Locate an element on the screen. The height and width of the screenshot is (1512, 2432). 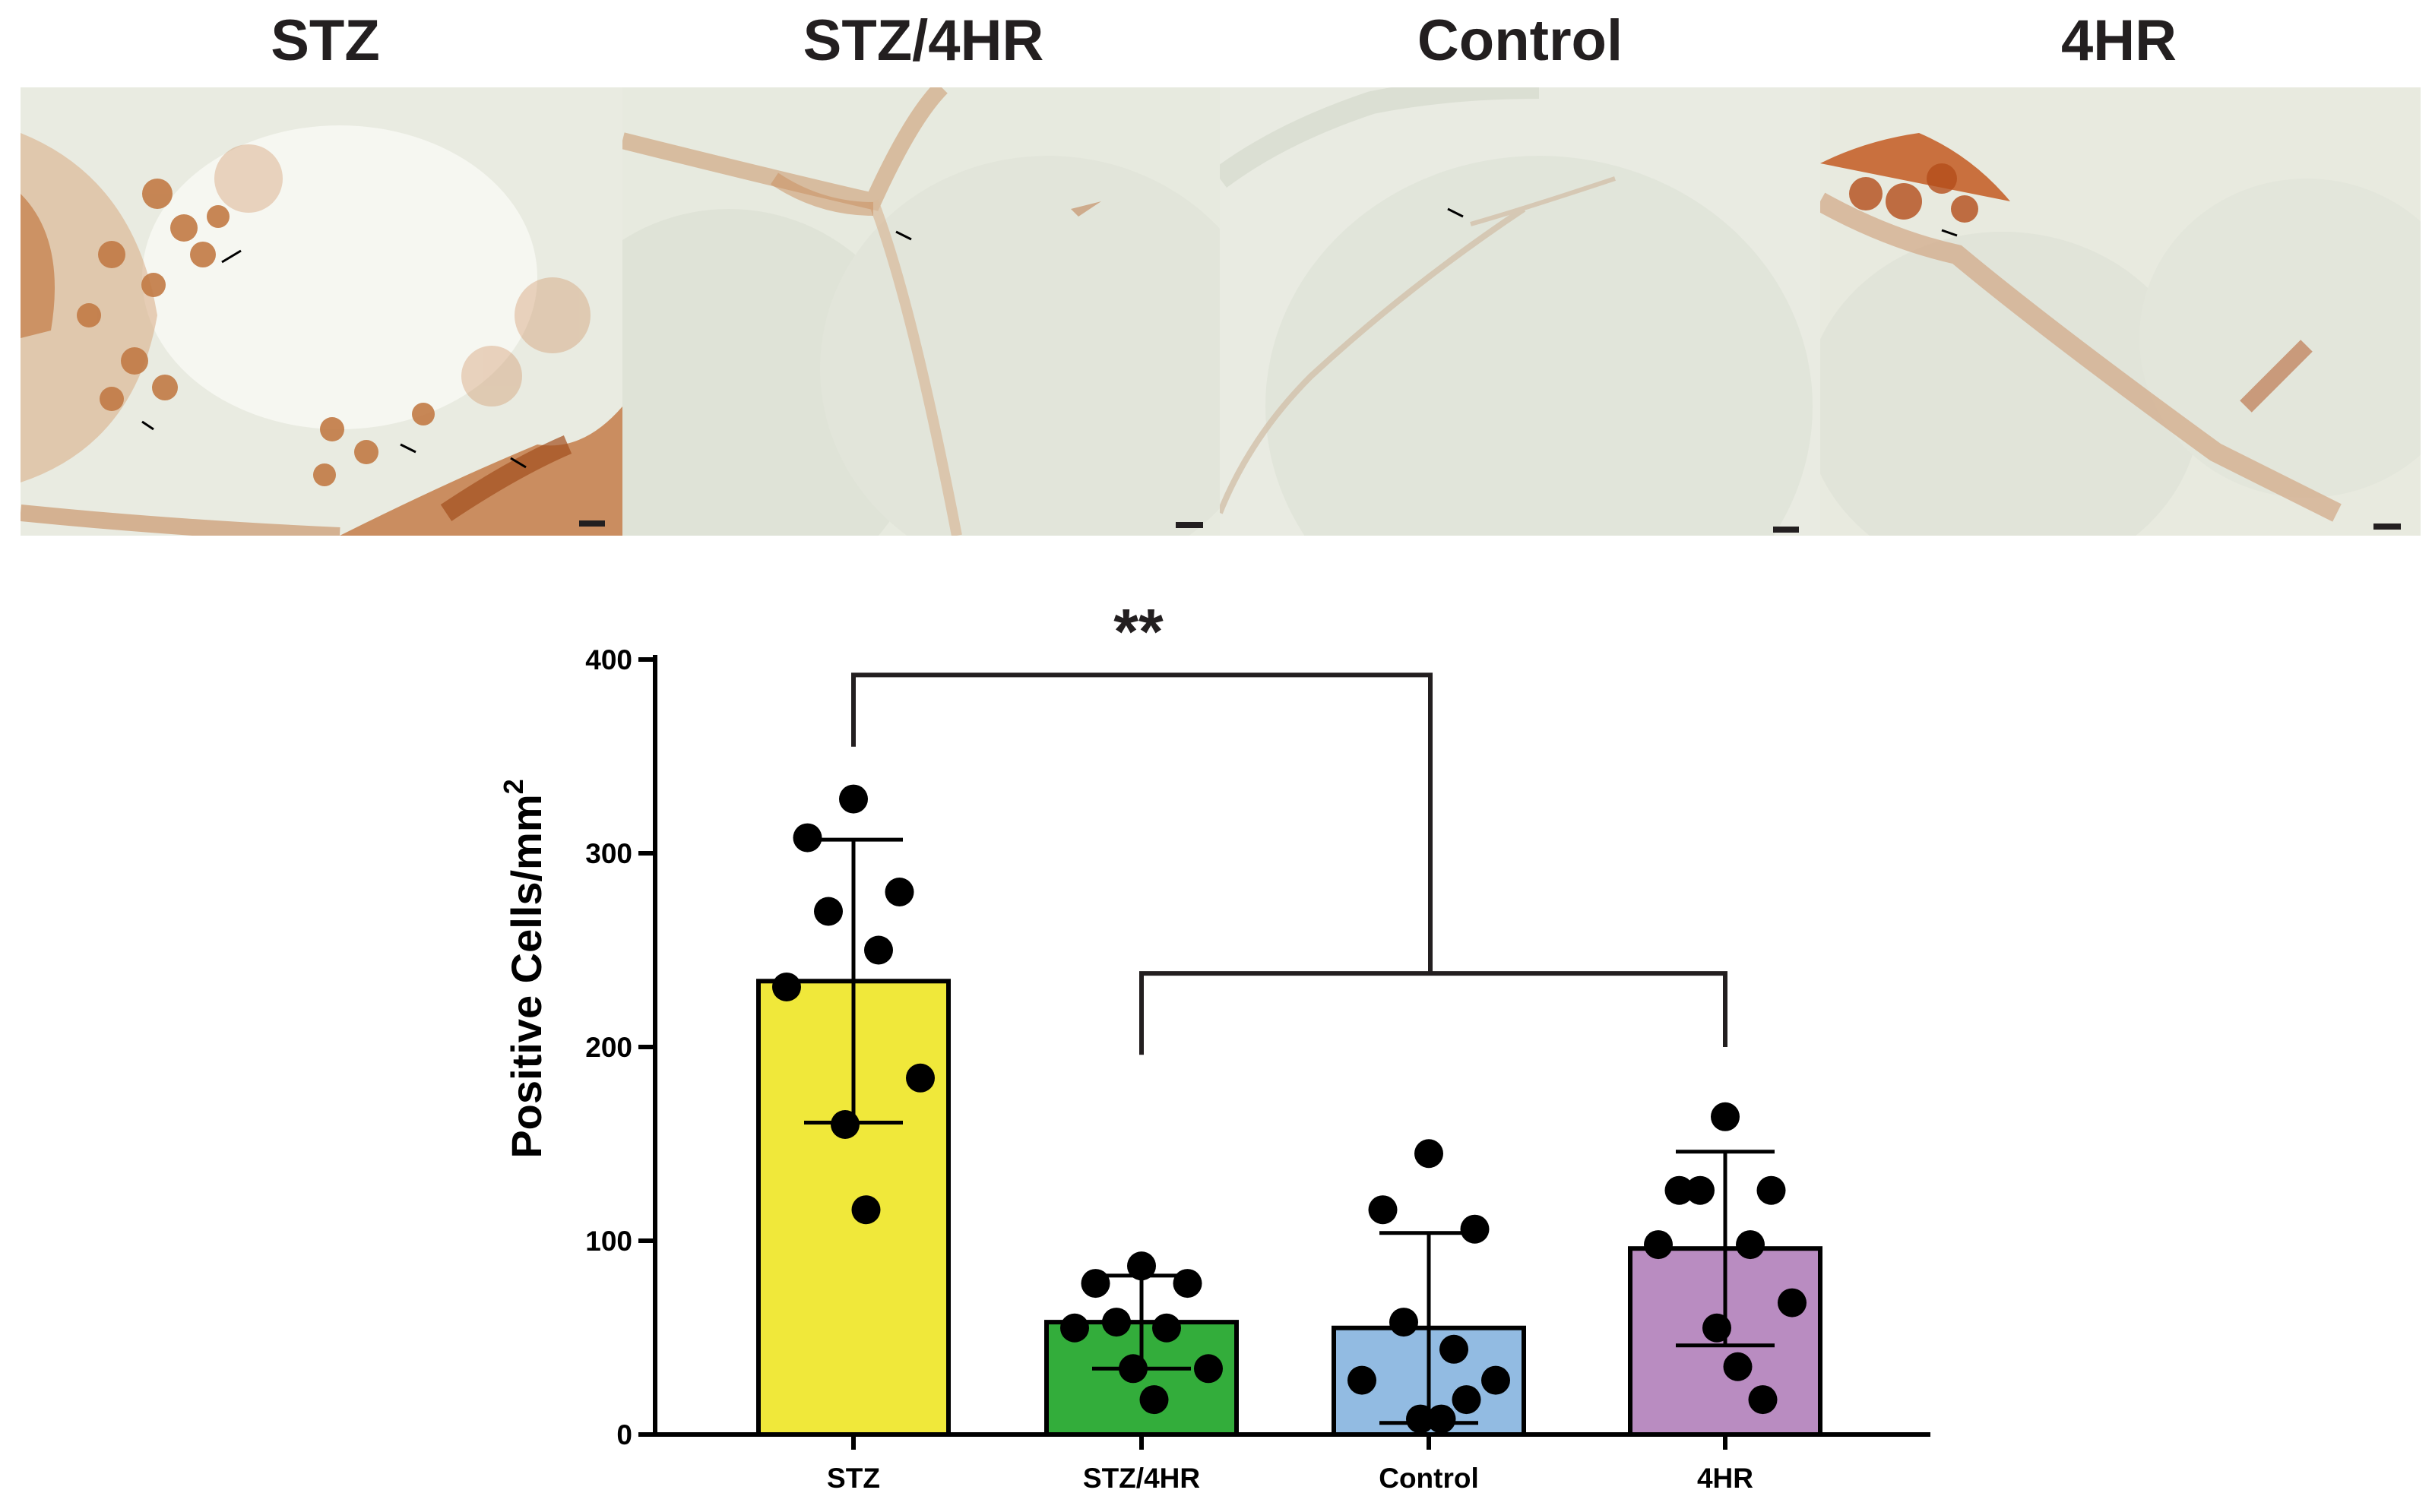
y-tick-label: 400 is located at coordinates (609, 659).